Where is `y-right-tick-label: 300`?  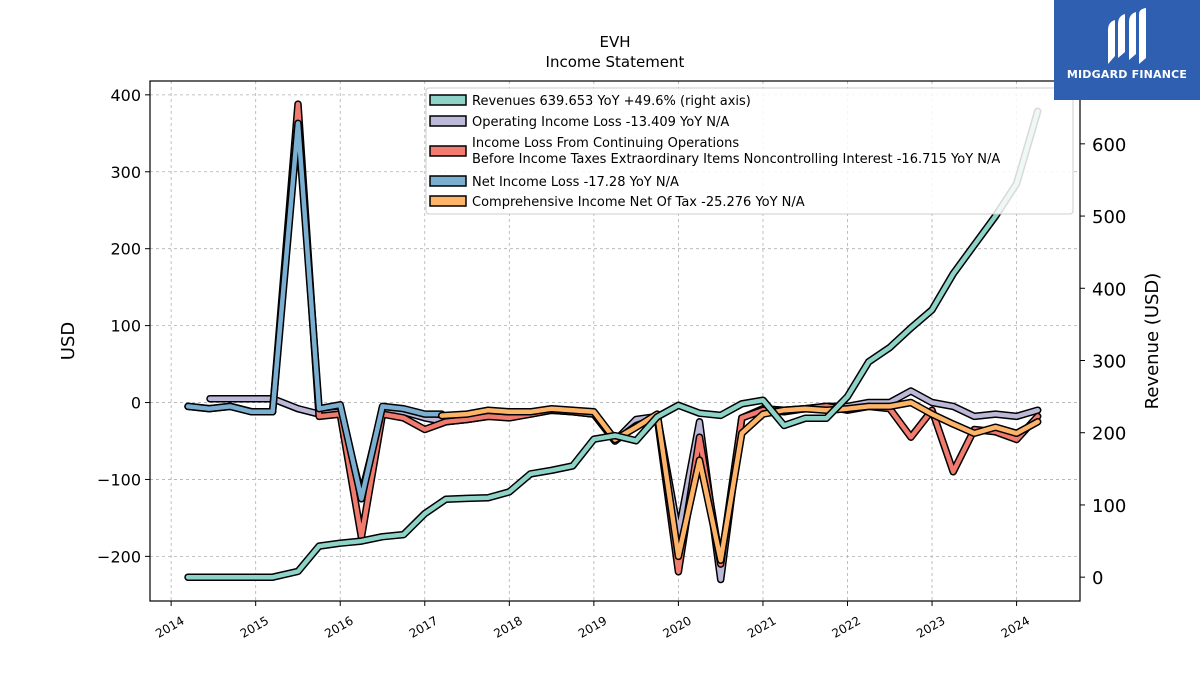
y-right-tick-label: 300 is located at coordinates (1109, 362).